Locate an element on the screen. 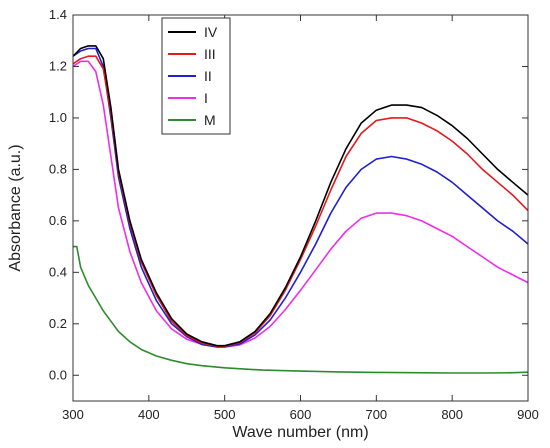 This screenshot has width=550, height=448. x-tick-label: 300 is located at coordinates (73, 414).